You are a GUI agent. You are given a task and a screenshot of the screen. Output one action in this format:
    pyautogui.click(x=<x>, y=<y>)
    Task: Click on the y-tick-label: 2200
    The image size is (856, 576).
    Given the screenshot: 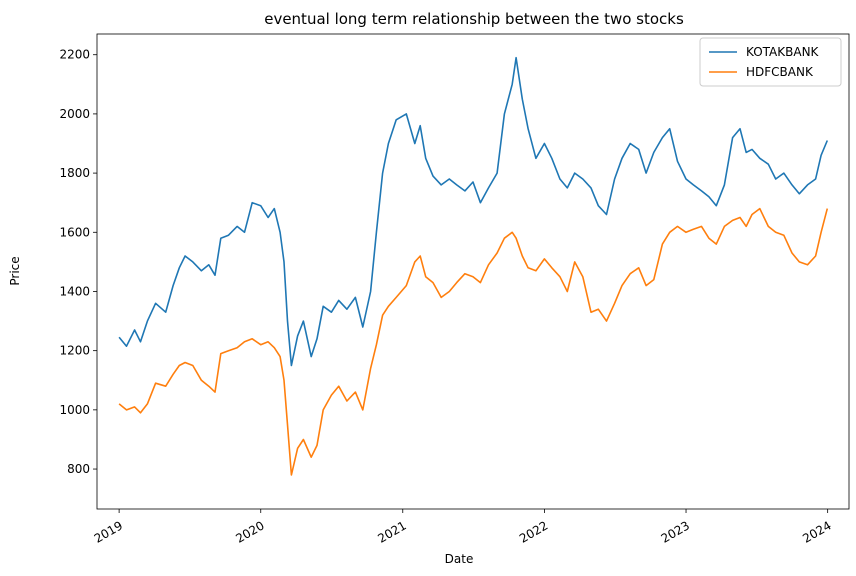 What is the action you would take?
    pyautogui.click(x=74, y=55)
    